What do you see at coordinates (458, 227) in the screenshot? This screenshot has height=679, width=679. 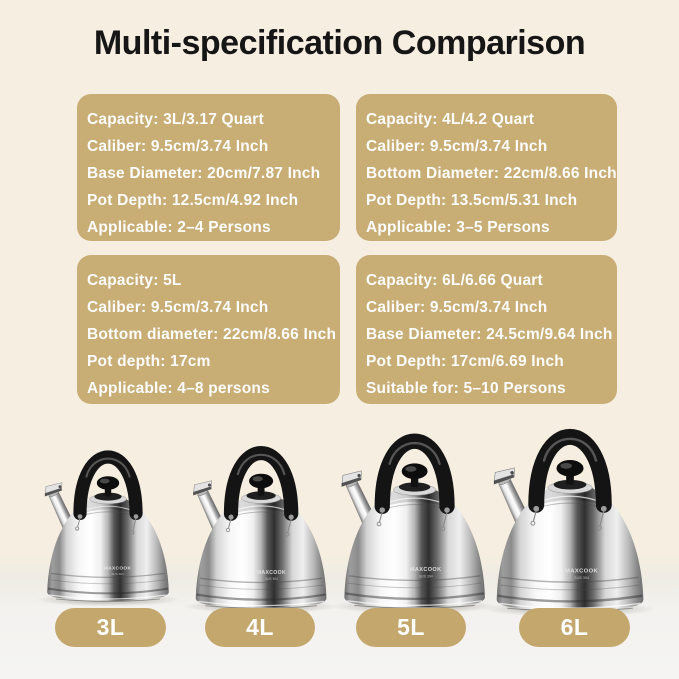 I see `spec-line-applicable: Applicable: 3–5 Persons` at bounding box center [458, 227].